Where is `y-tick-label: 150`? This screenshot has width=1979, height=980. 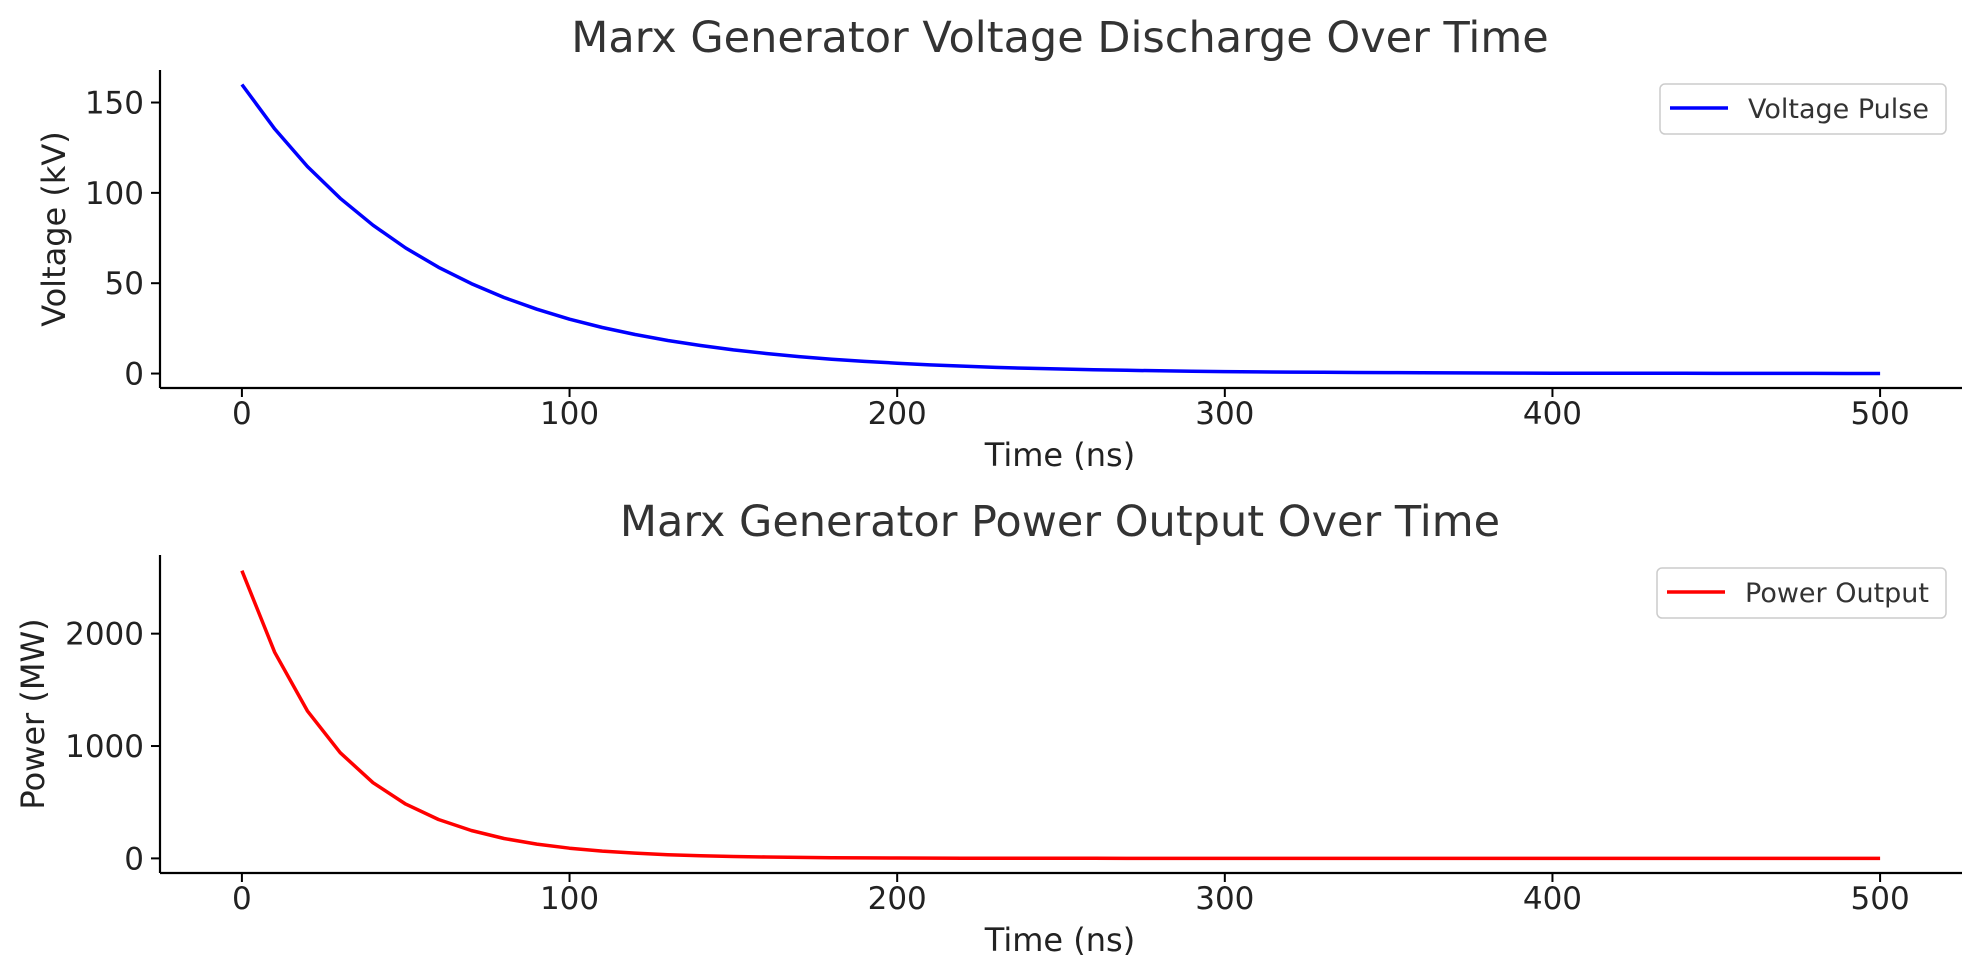 y-tick-label: 150 is located at coordinates (114, 104).